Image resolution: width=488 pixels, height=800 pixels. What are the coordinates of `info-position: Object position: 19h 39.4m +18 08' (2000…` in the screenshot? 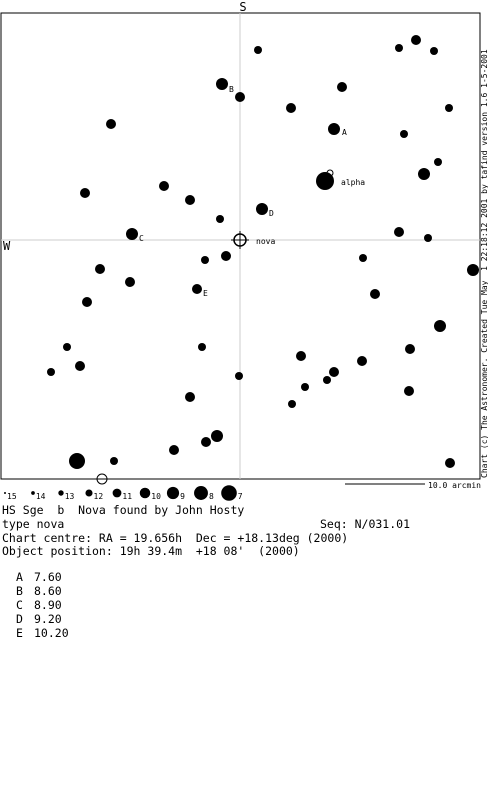 It's located at (151, 551).